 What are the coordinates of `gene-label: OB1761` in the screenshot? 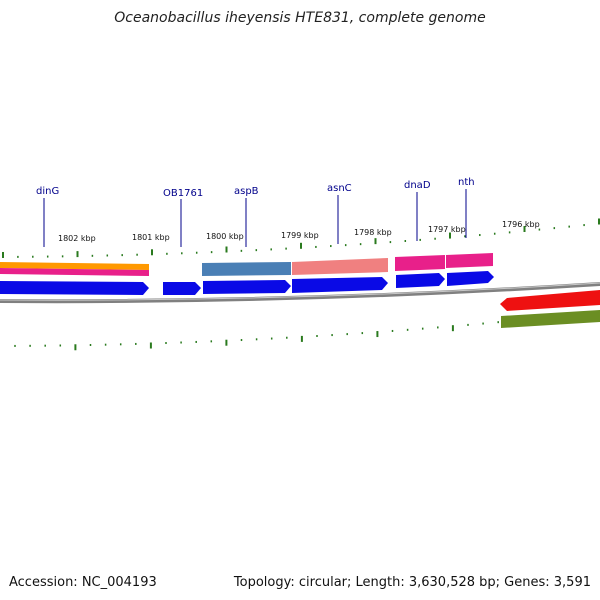 It's located at (183, 193).